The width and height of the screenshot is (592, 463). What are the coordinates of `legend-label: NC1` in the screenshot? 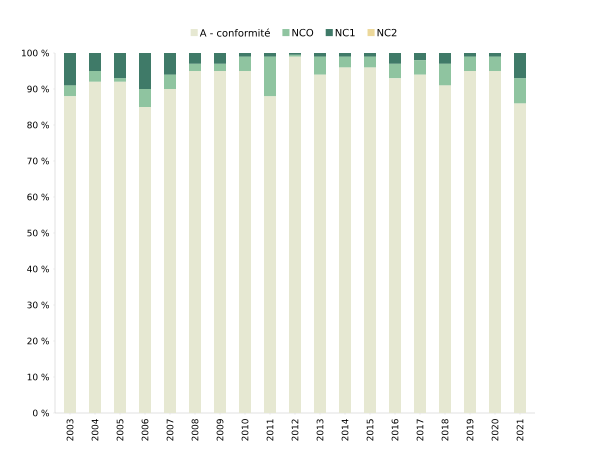 It's located at (345, 32).